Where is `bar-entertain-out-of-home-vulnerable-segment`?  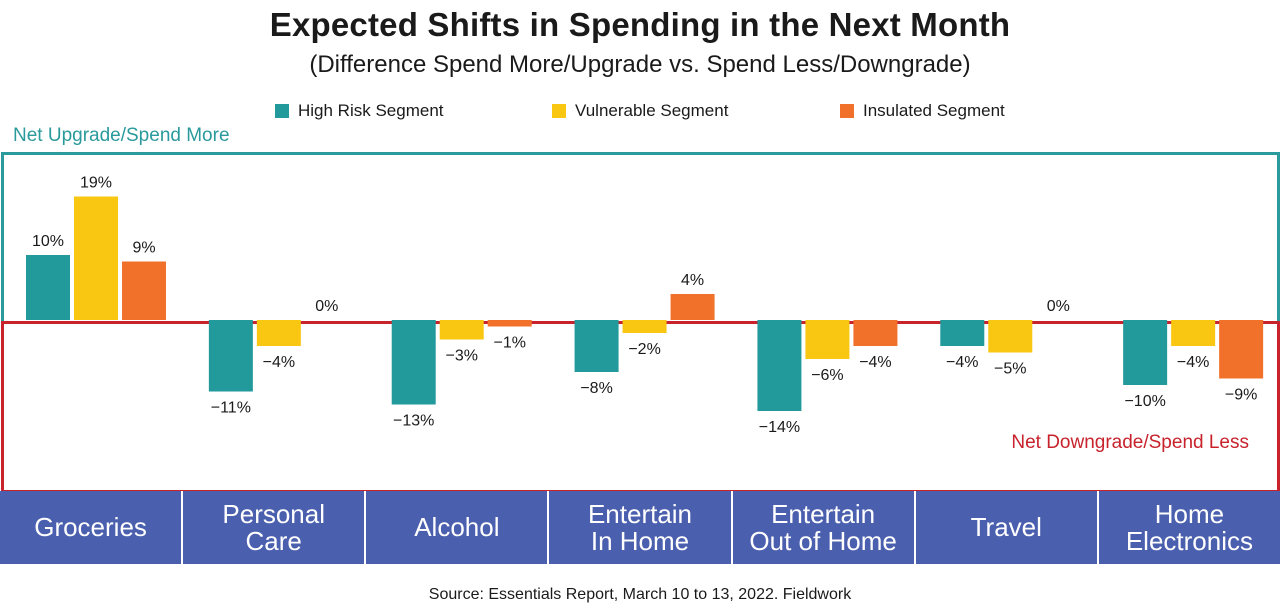 bar-entertain-out-of-home-vulnerable-segment is located at coordinates (827, 339).